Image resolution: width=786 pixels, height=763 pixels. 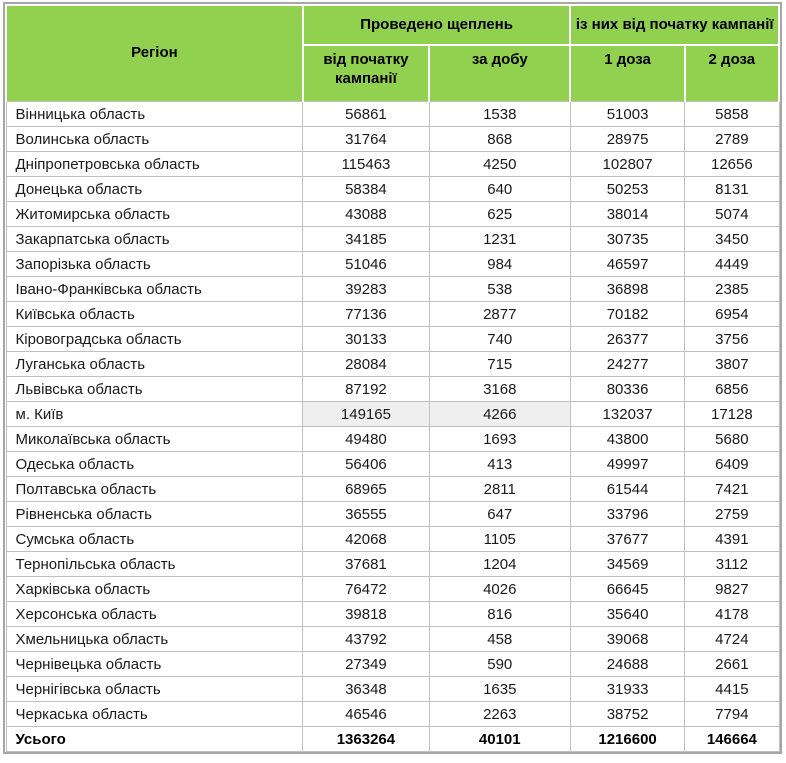 I want to click on value-cell: 816, so click(x=499, y=614).